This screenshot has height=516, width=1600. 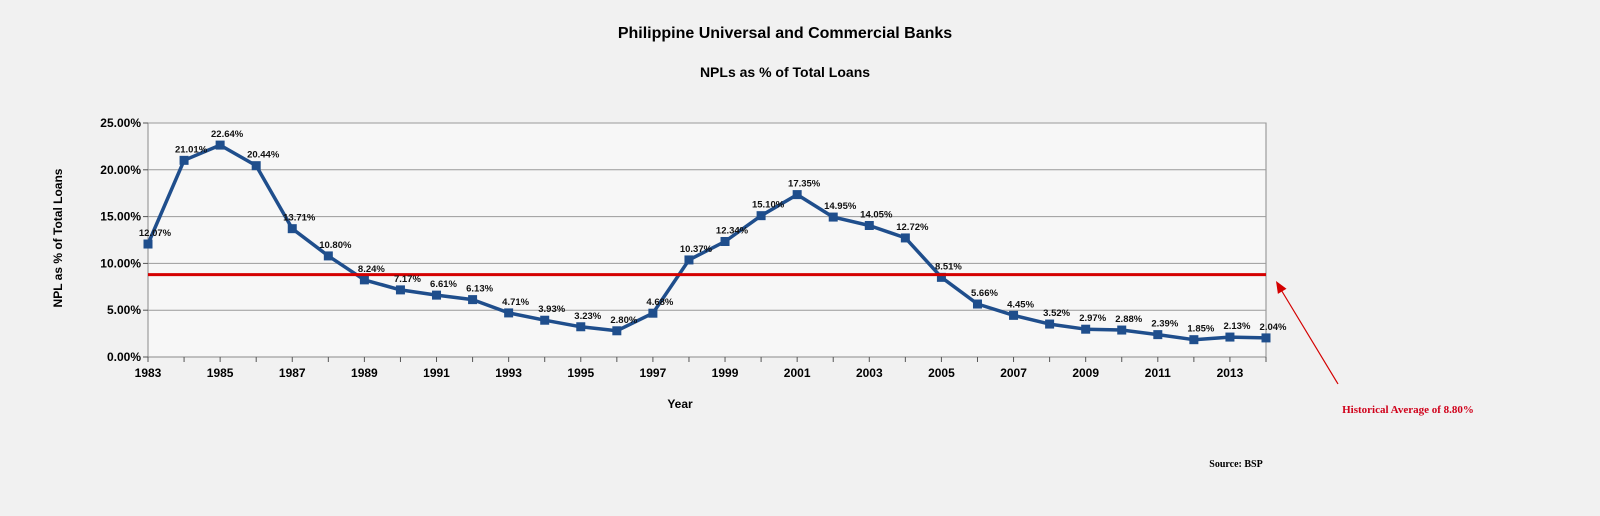 What do you see at coordinates (551, 309) in the screenshot?
I see `data-label: 3.93%` at bounding box center [551, 309].